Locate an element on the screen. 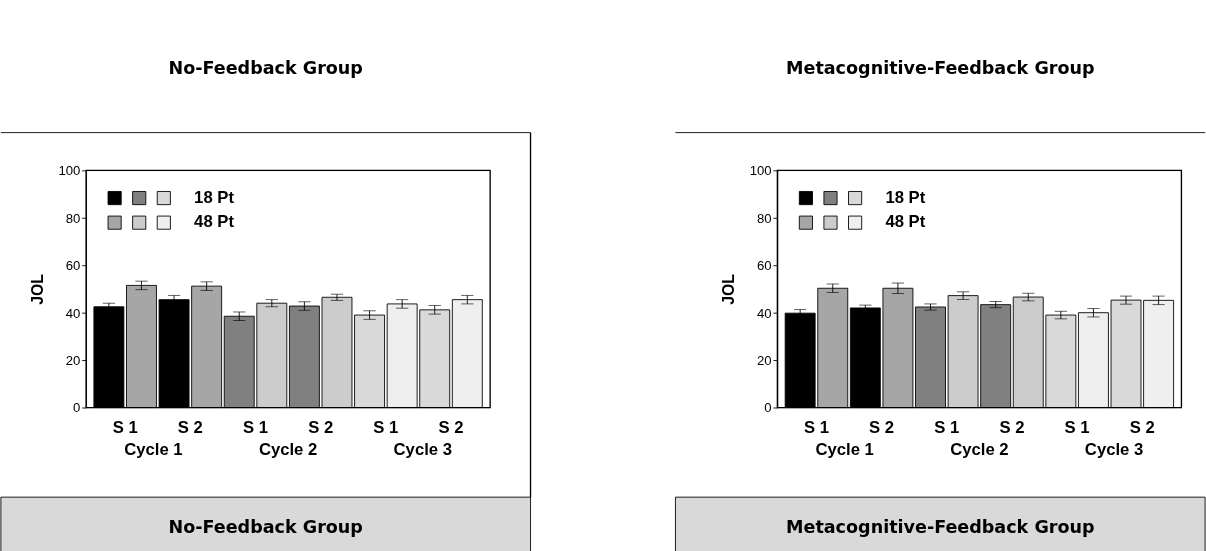 This screenshot has height=551, width=1206. chart-title: No-Feedback Group is located at coordinates (265, 67).